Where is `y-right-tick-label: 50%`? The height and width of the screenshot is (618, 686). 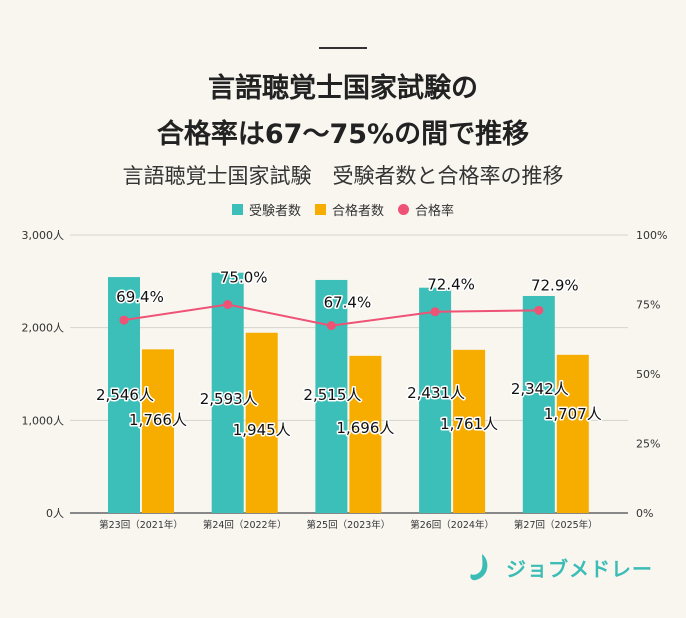
y-right-tick-label: 50% is located at coordinates (648, 374).